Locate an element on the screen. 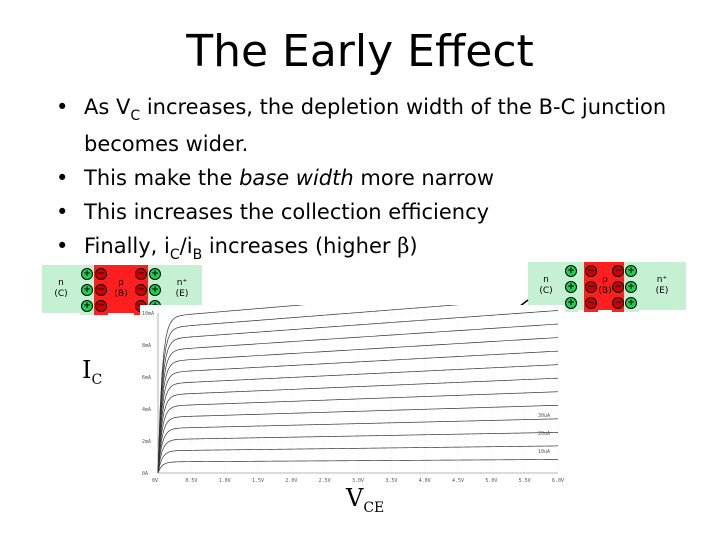 The width and height of the screenshot is (720, 540). x-tick-label: 3.0V is located at coordinates (358, 481).